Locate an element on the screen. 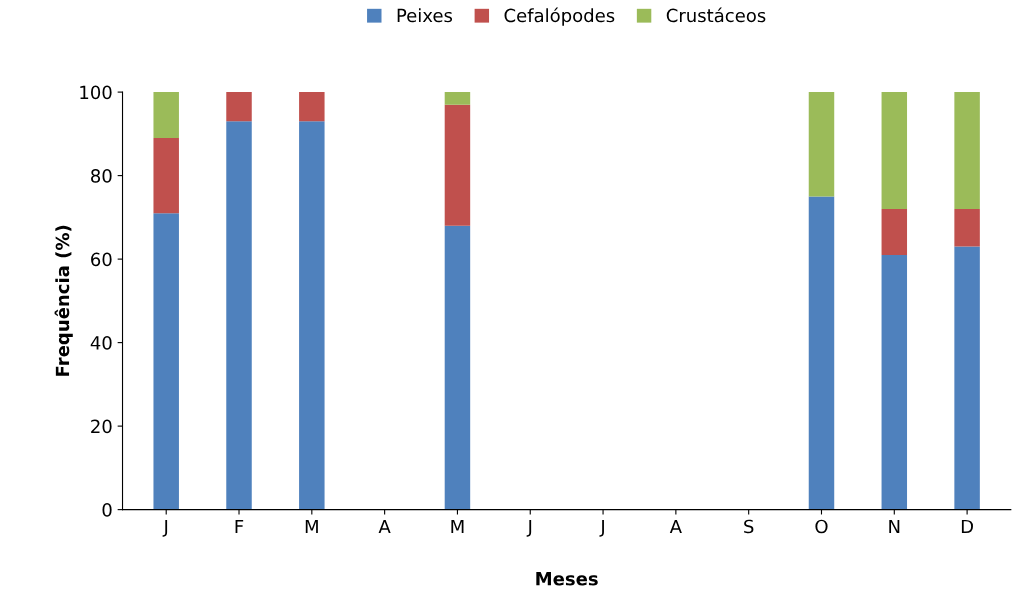  y-tick-label: 80 is located at coordinates (101, 176).